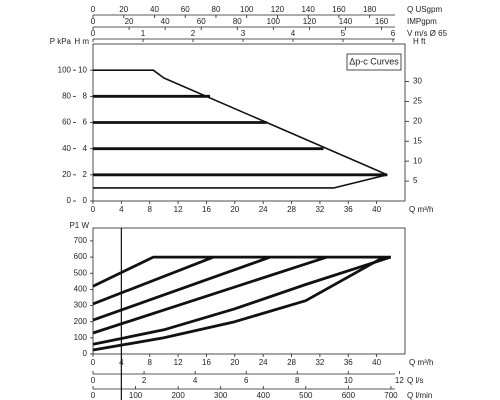 This screenshot has width=500, height=400. Describe the element at coordinates (415, 380) in the screenshot. I see `x2-axis-label: Q l/s` at that location.